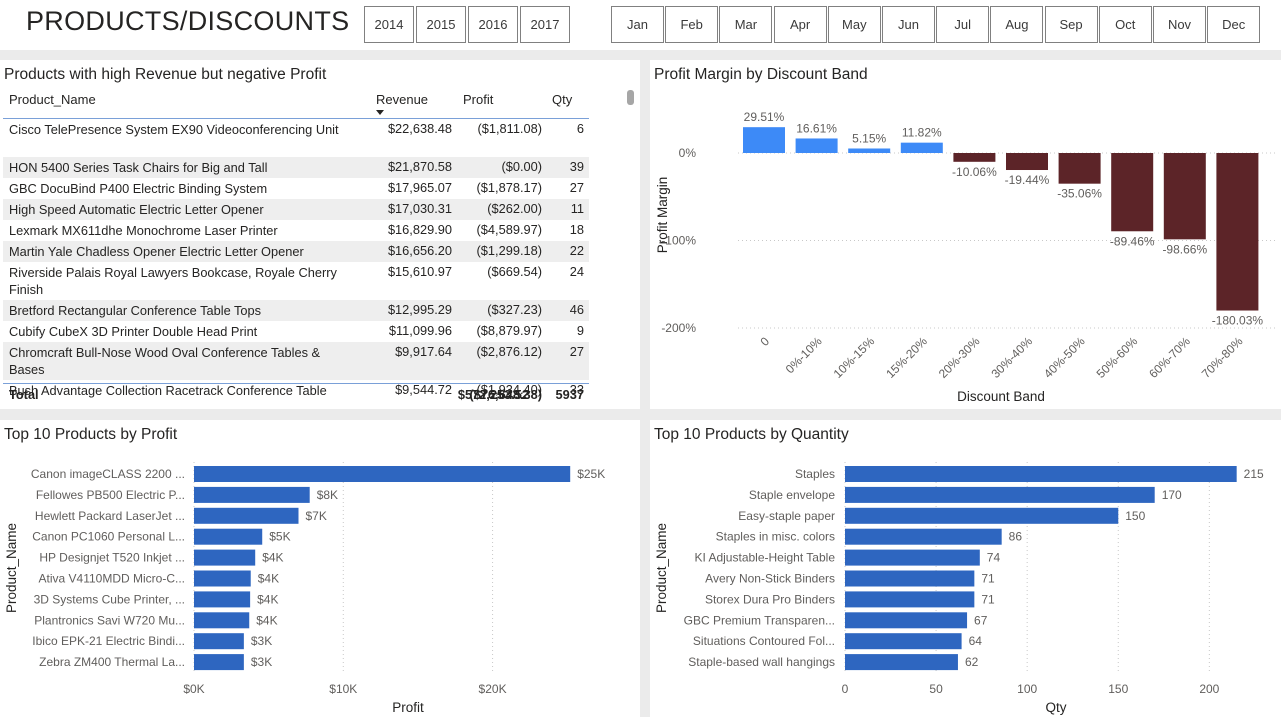 The width and height of the screenshot is (1281, 717). Describe the element at coordinates (509, 128) in the screenshot. I see `cell-profit: ($1,811.08)` at that location.